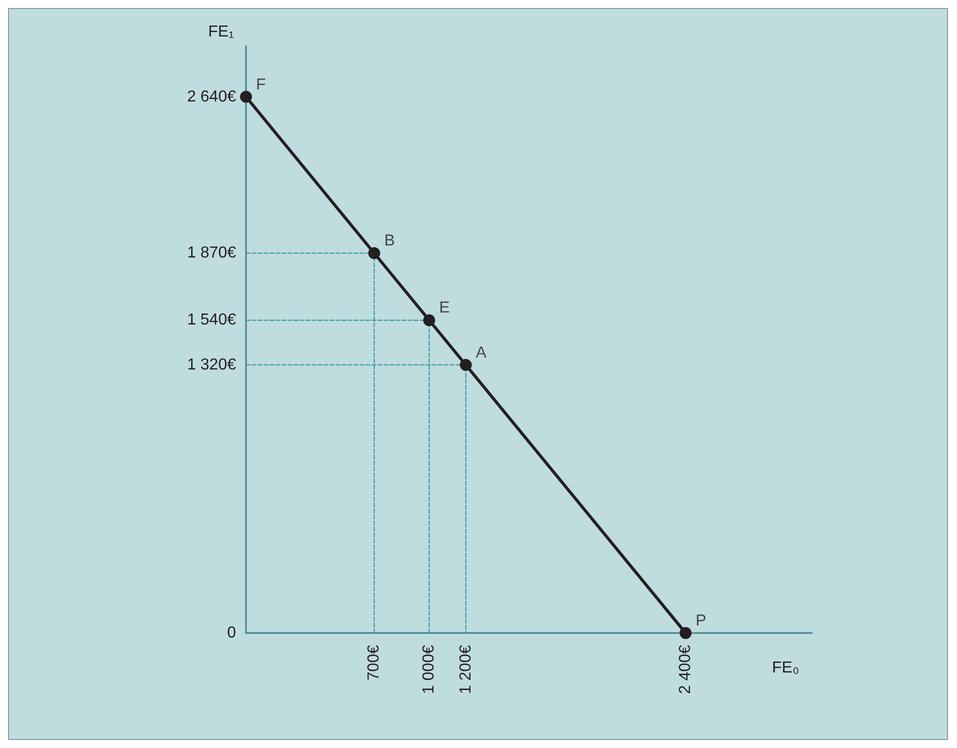 This screenshot has height=748, width=957. Describe the element at coordinates (701, 621) in the screenshot. I see `annotation: P` at that location.